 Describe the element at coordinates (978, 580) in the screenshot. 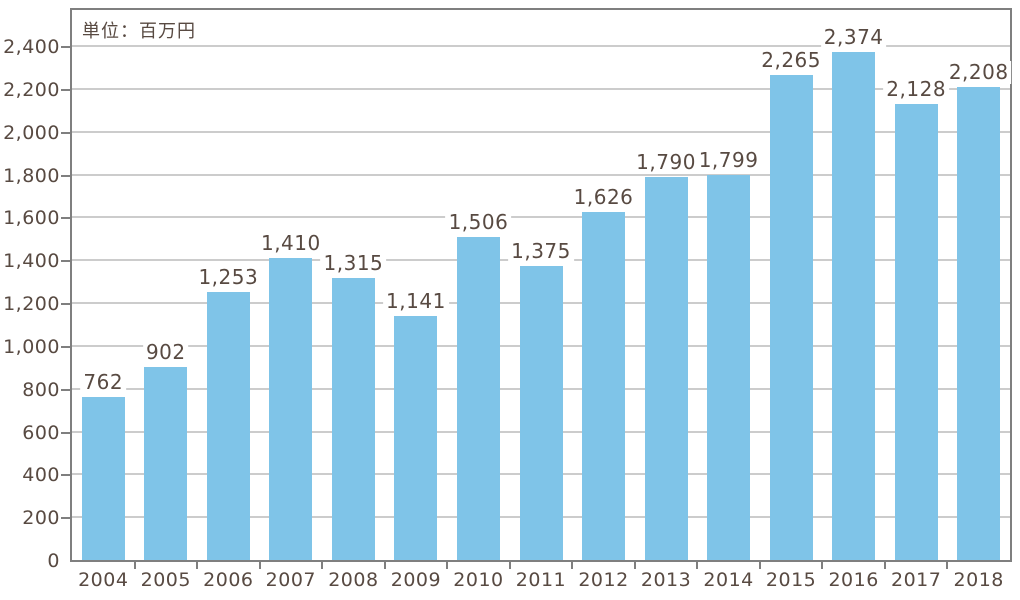

I see `x-axis-label: 2018` at that location.